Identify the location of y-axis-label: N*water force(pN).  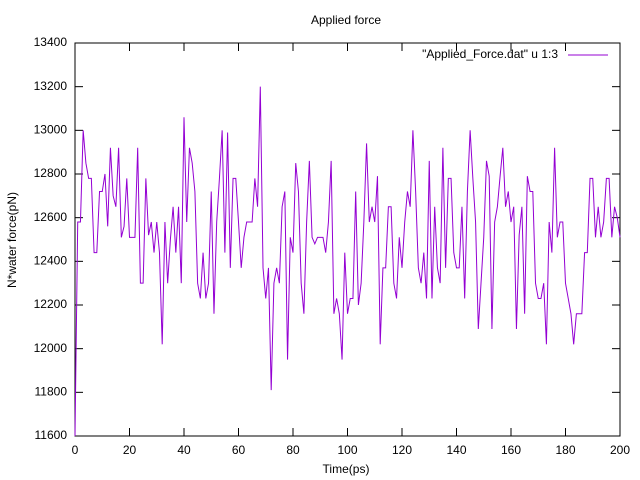
(12, 240).